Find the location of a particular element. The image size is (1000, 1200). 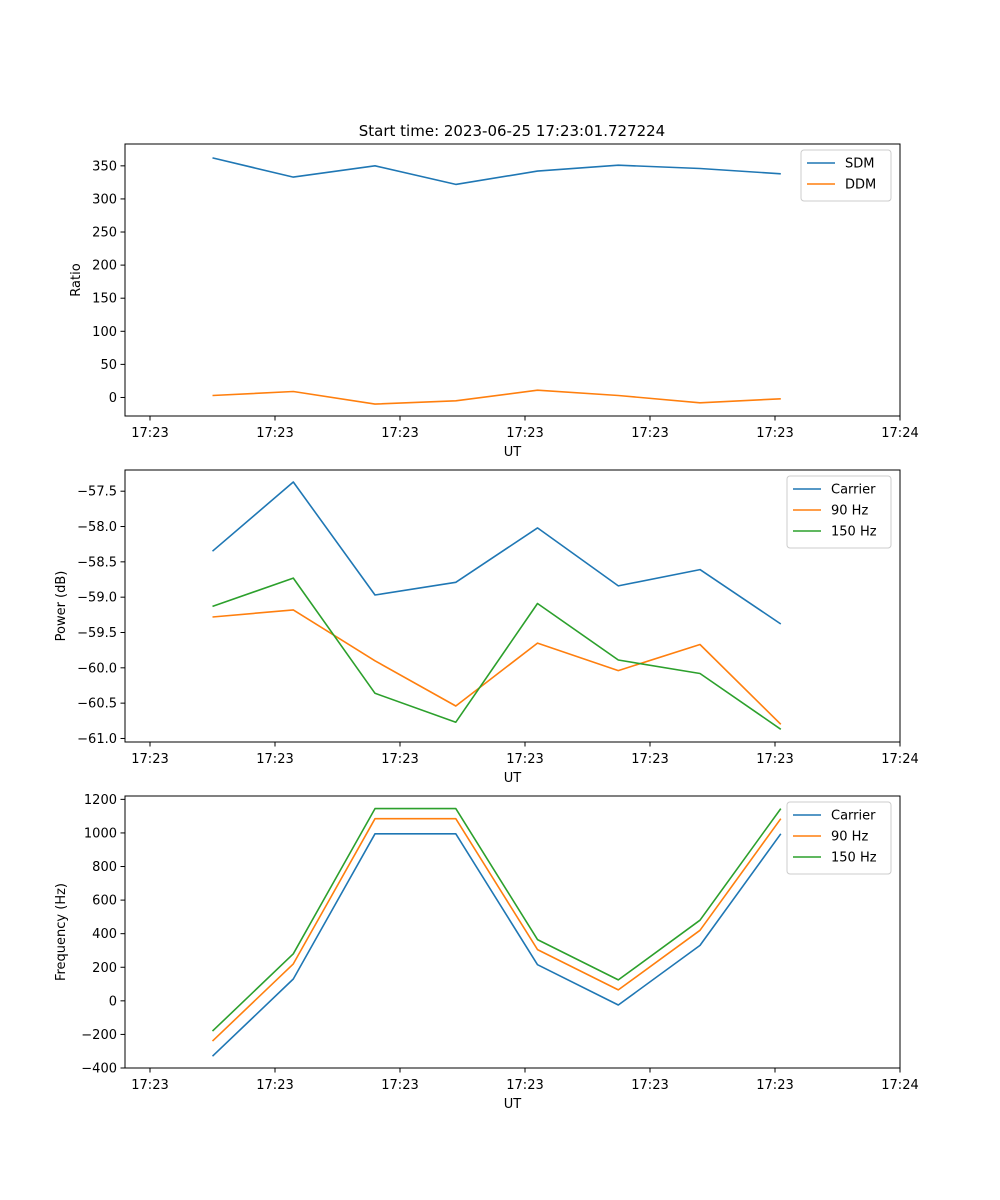

legend-label: SDM is located at coordinates (859, 164).